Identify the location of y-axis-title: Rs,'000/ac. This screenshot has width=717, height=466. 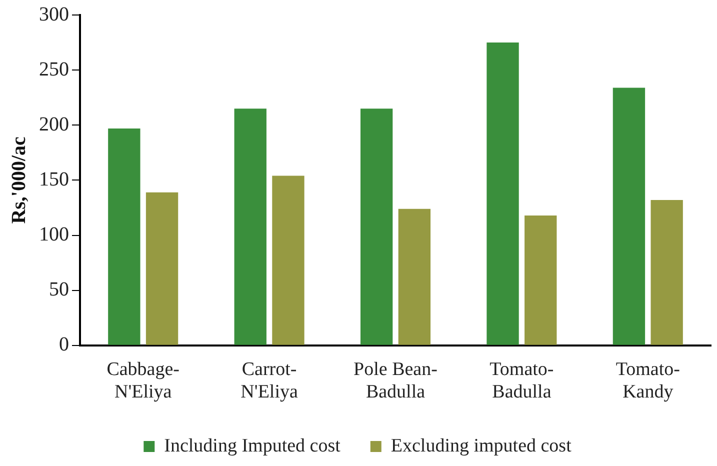
(19, 180).